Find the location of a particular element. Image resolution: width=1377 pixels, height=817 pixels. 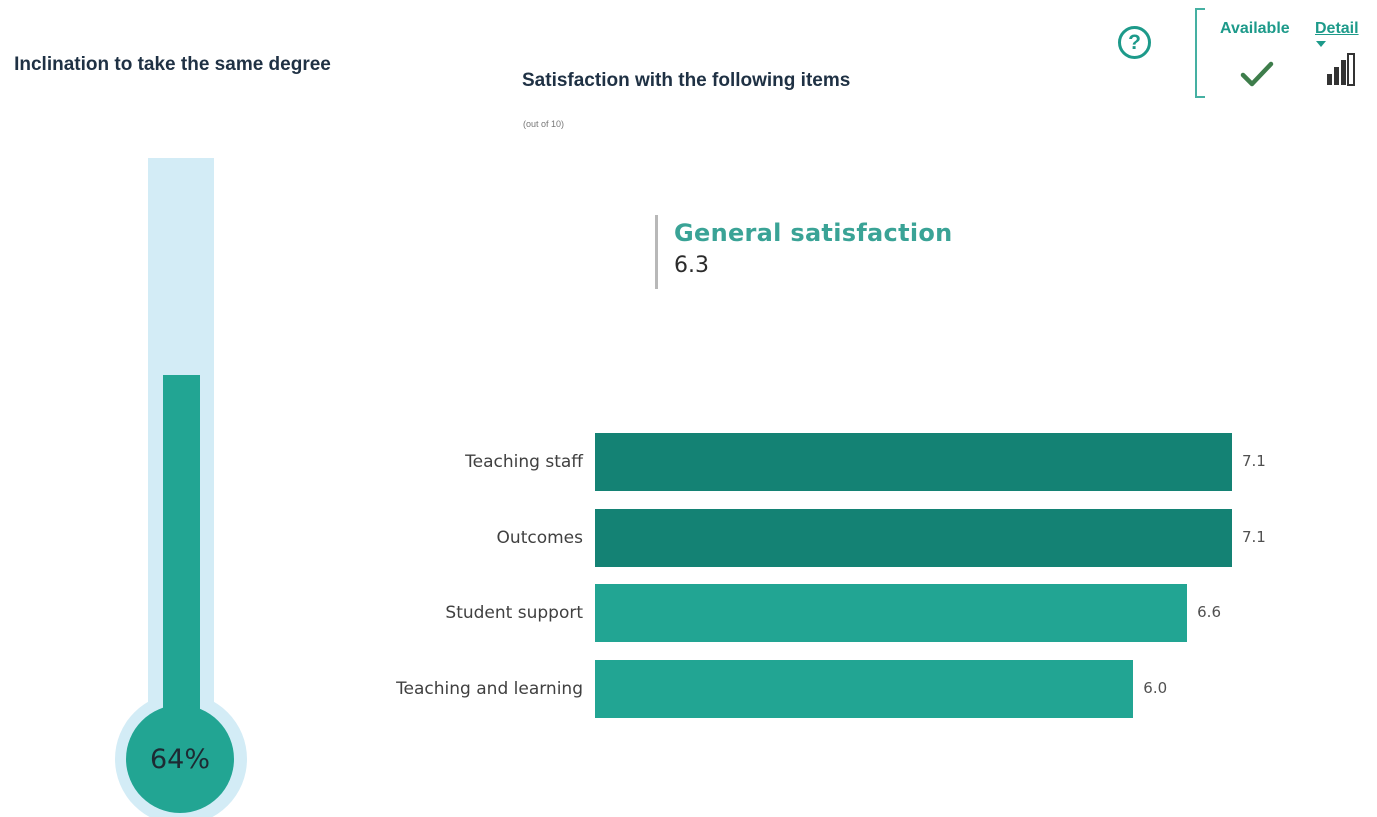

bar-label: Teaching and learning is located at coordinates (489, 688).